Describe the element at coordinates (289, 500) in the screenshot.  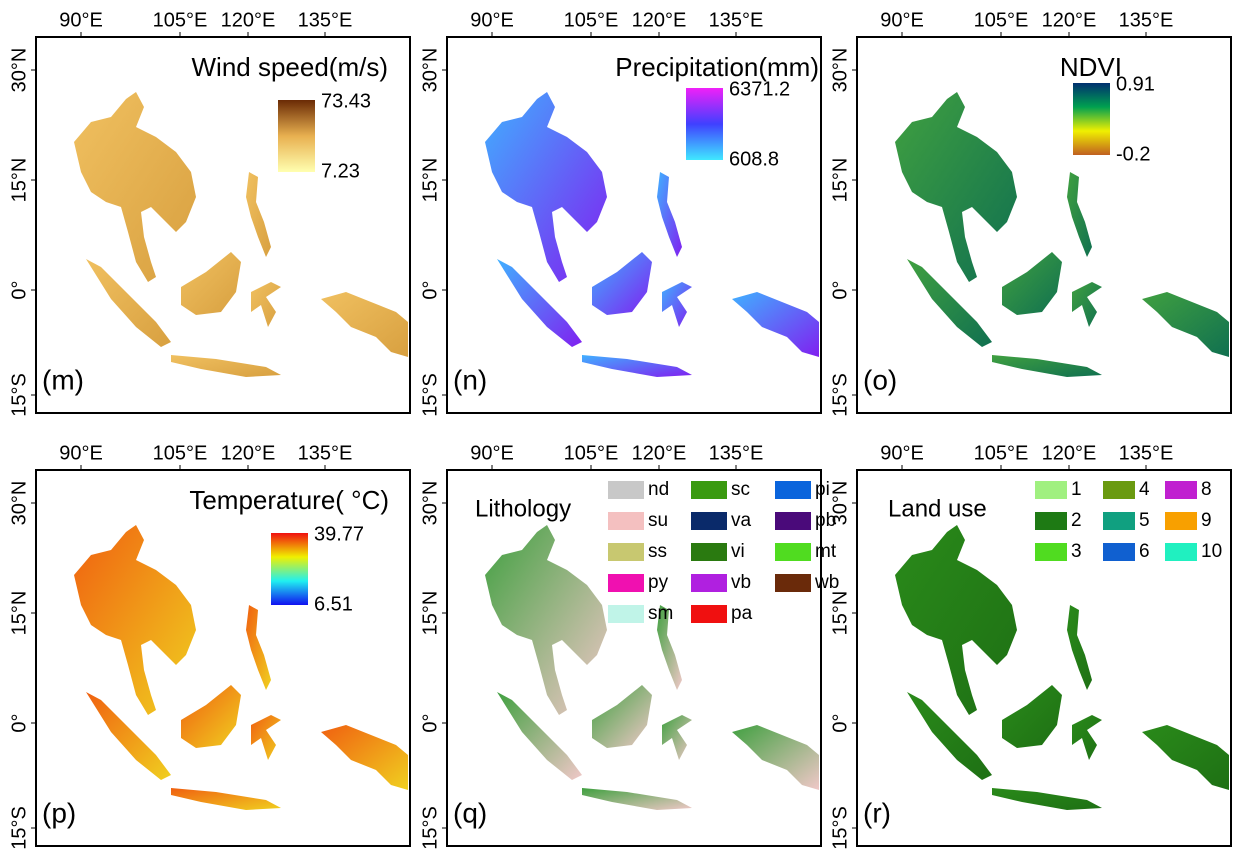
I see `panel-title: Temperature( °C)` at that location.